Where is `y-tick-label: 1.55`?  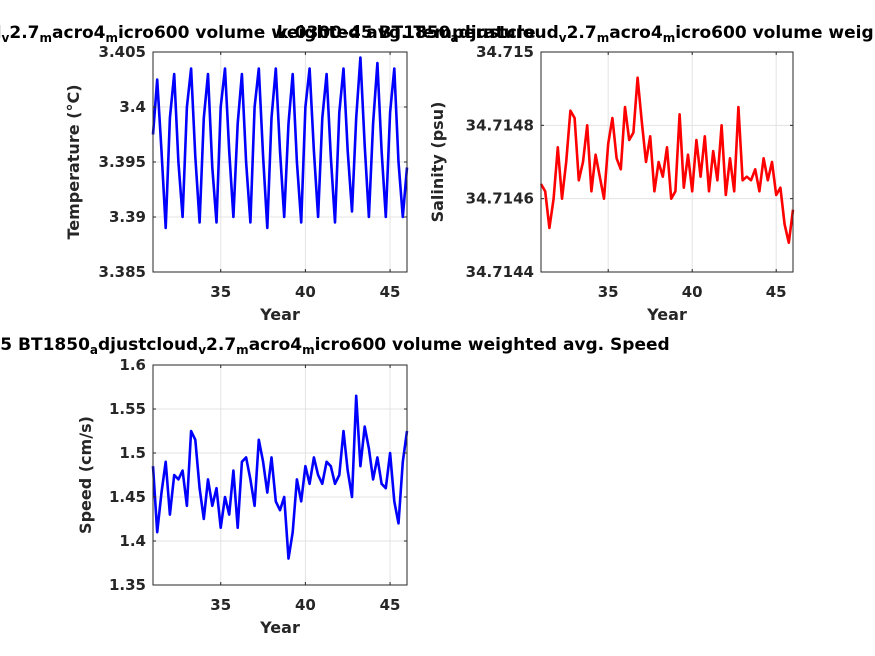 y-tick-label: 1.55 is located at coordinates (127, 409).